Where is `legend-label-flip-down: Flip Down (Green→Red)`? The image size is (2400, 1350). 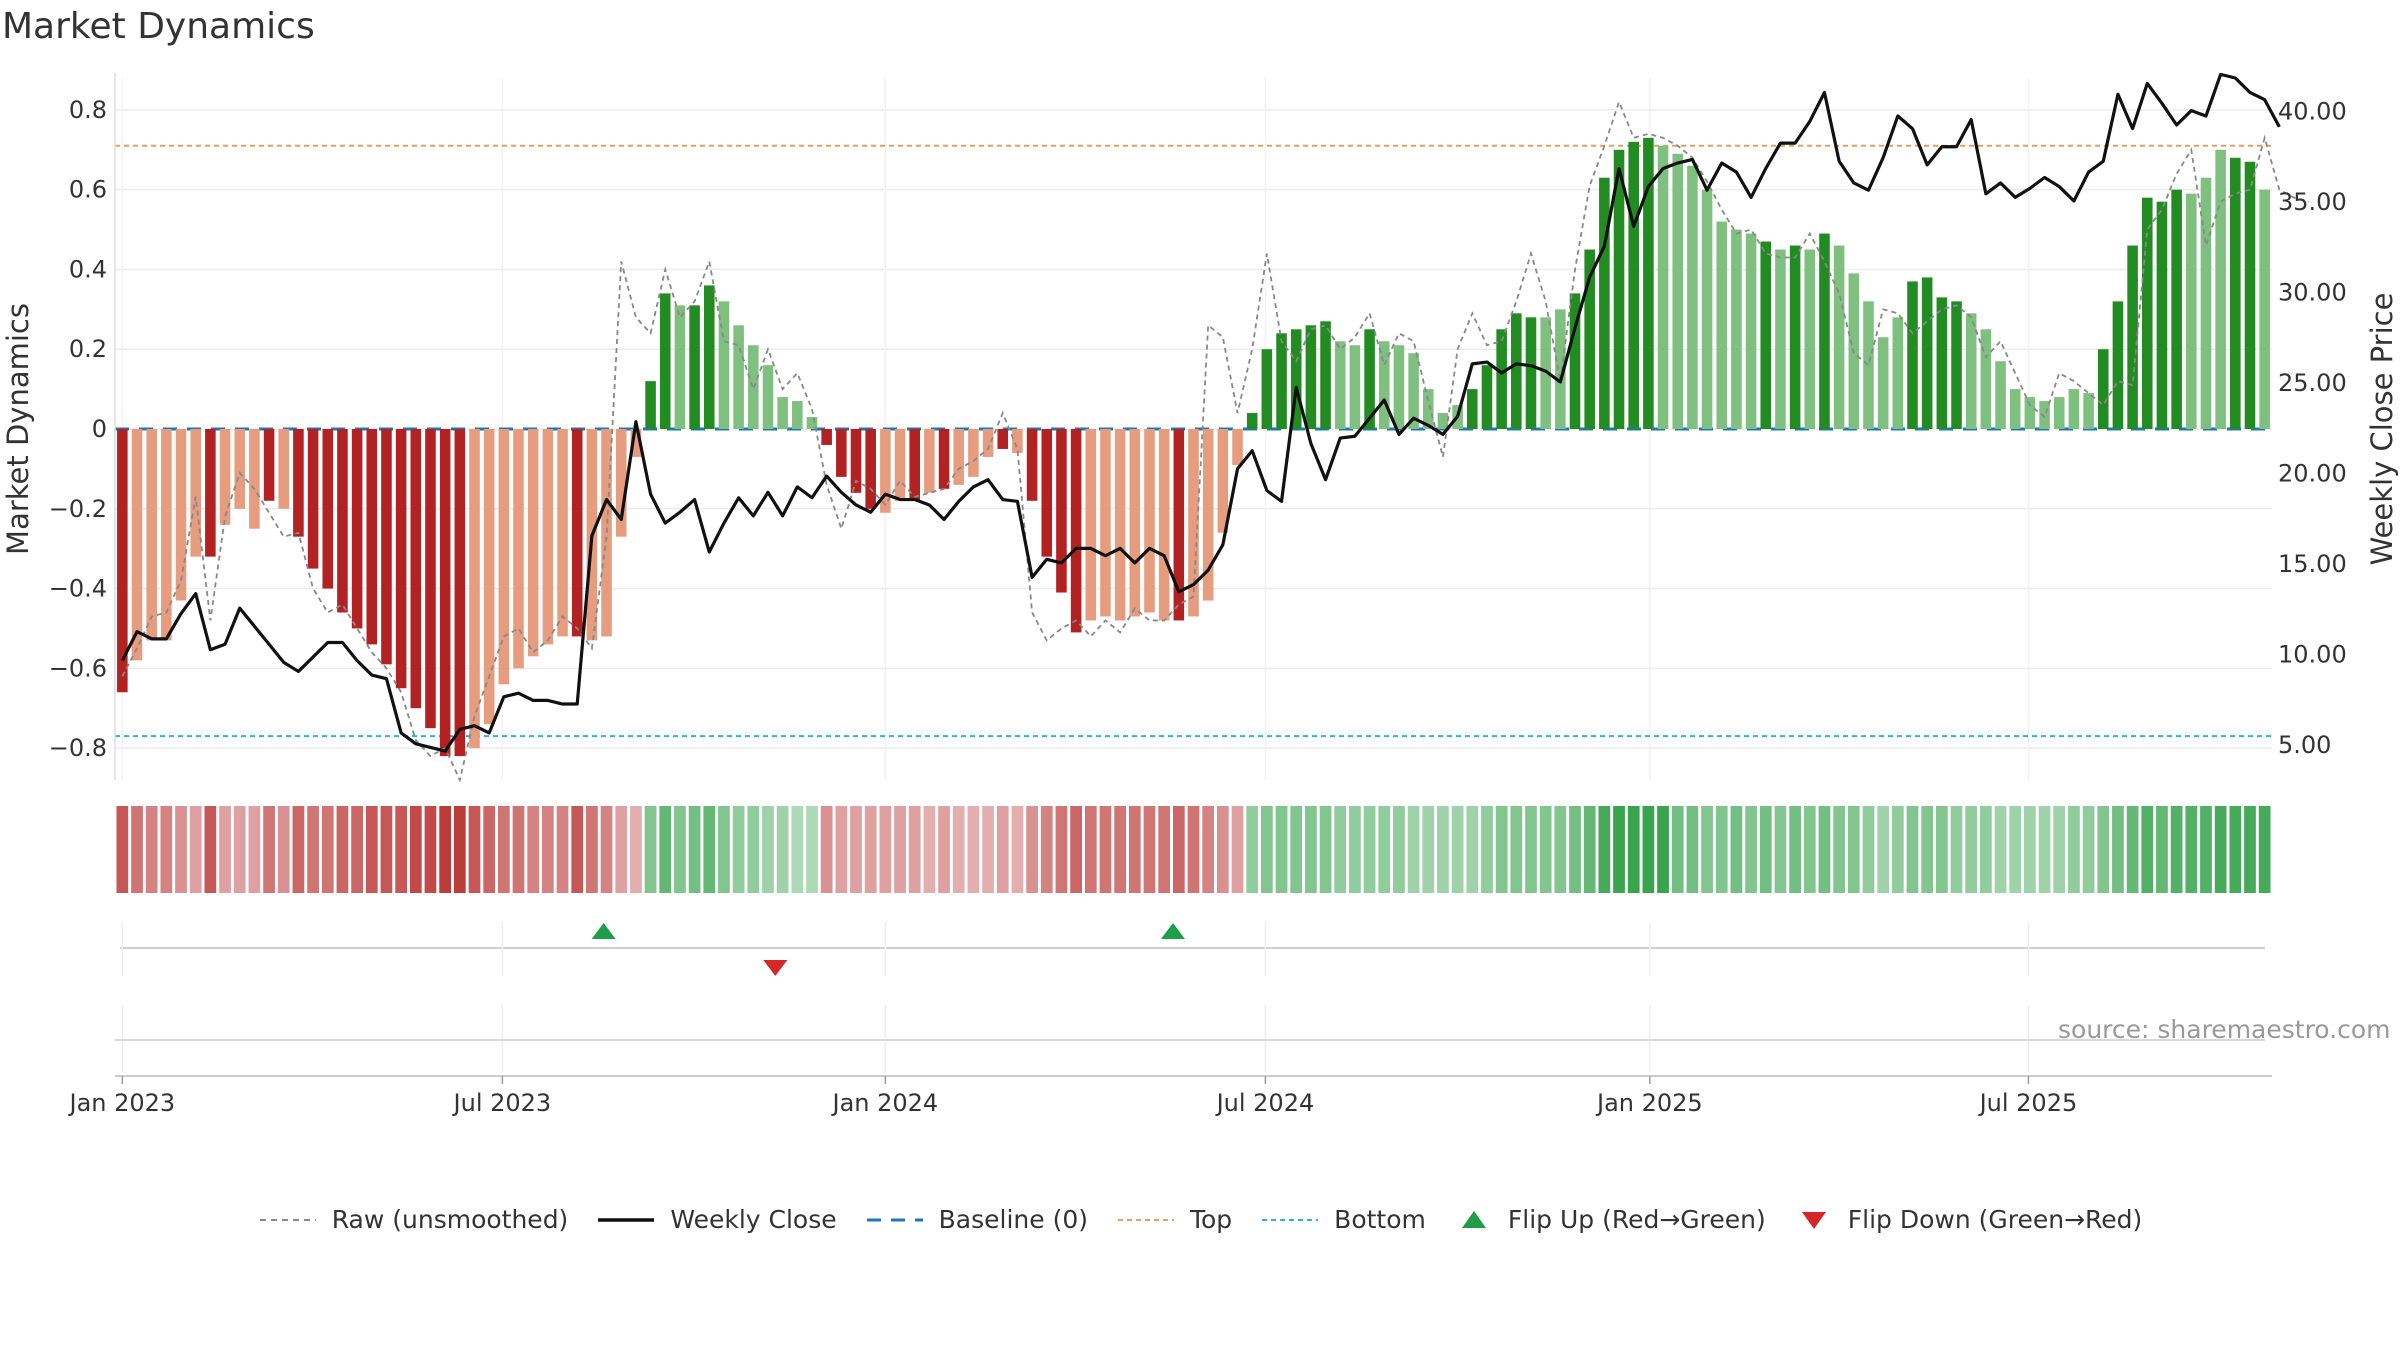
legend-label-flip-down: Flip Down (Green→Red) is located at coordinates (1995, 1219).